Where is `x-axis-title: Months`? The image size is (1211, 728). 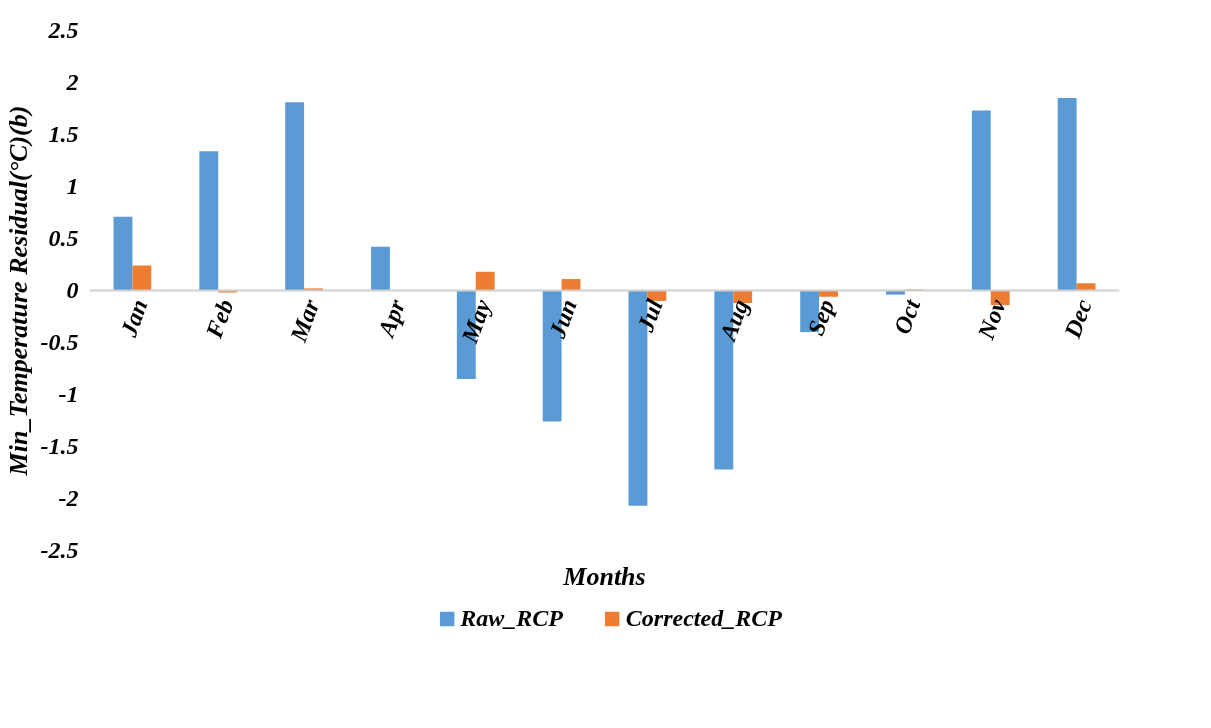 x-axis-title: Months is located at coordinates (604, 576).